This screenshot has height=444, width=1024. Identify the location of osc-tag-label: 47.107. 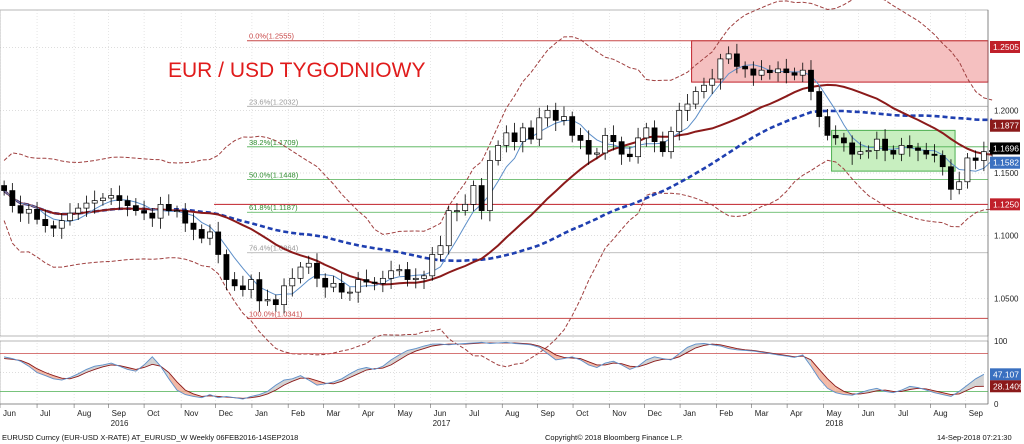
(1006, 374).